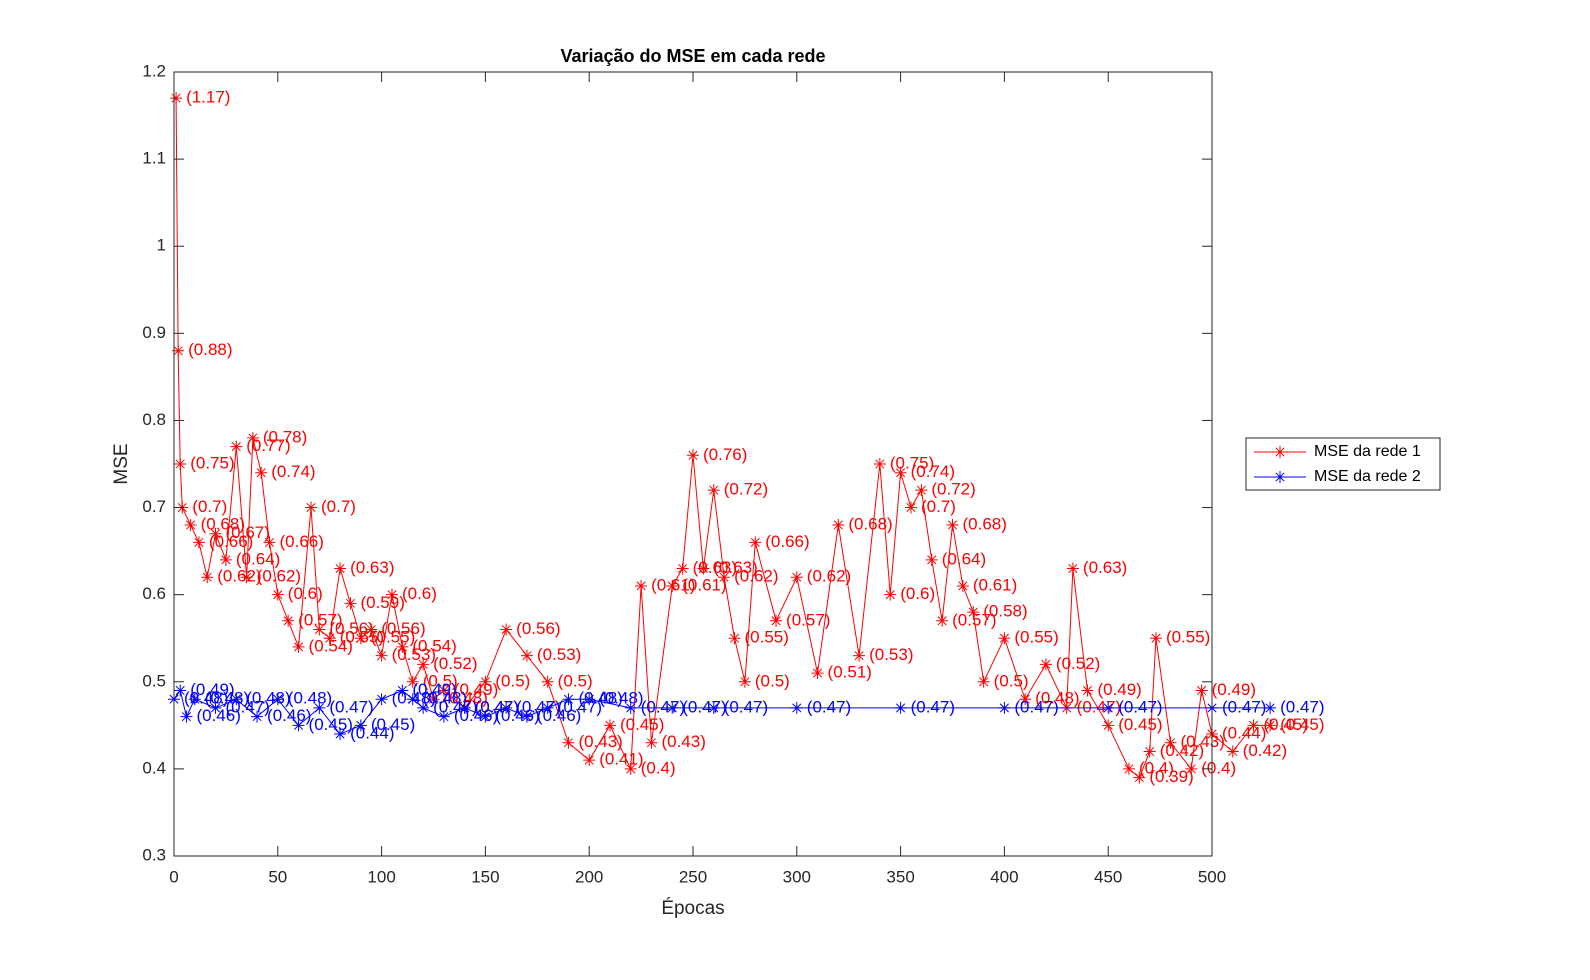 The width and height of the screenshot is (1590, 980). Describe the element at coordinates (589, 876) in the screenshot. I see `x-tick-label: 200` at that location.